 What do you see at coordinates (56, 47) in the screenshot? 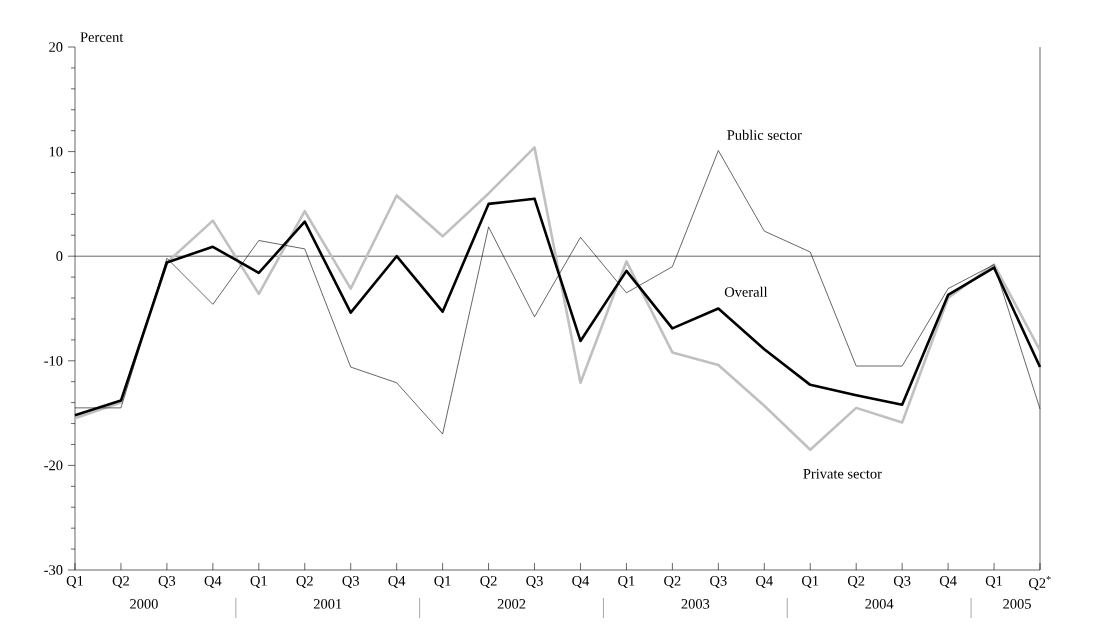
I see `y-tick-label: 20` at bounding box center [56, 47].